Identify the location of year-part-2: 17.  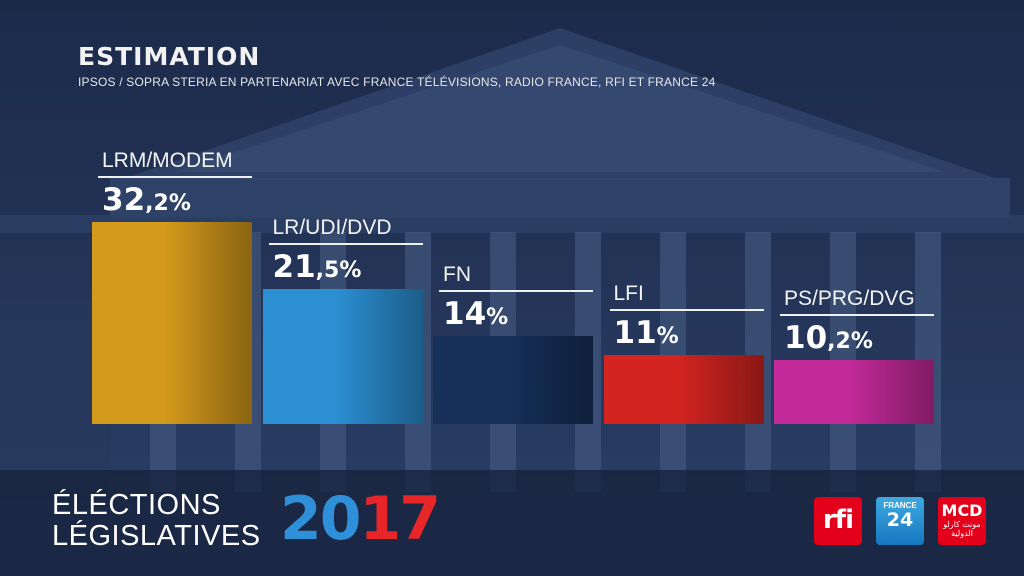
(400, 519).